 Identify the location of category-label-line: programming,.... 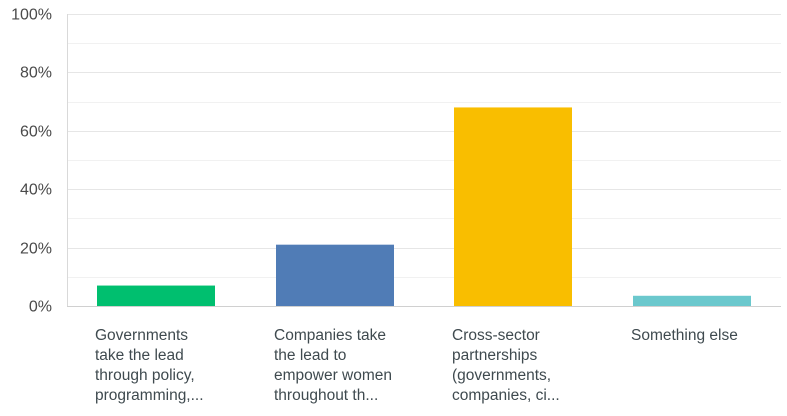
(149, 395).